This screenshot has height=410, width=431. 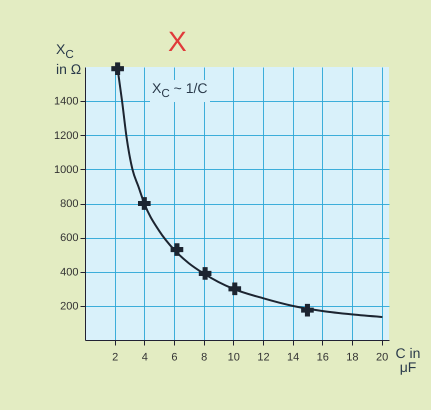 What do you see at coordinates (69, 306) in the screenshot?
I see `y-tick-label: 200` at bounding box center [69, 306].